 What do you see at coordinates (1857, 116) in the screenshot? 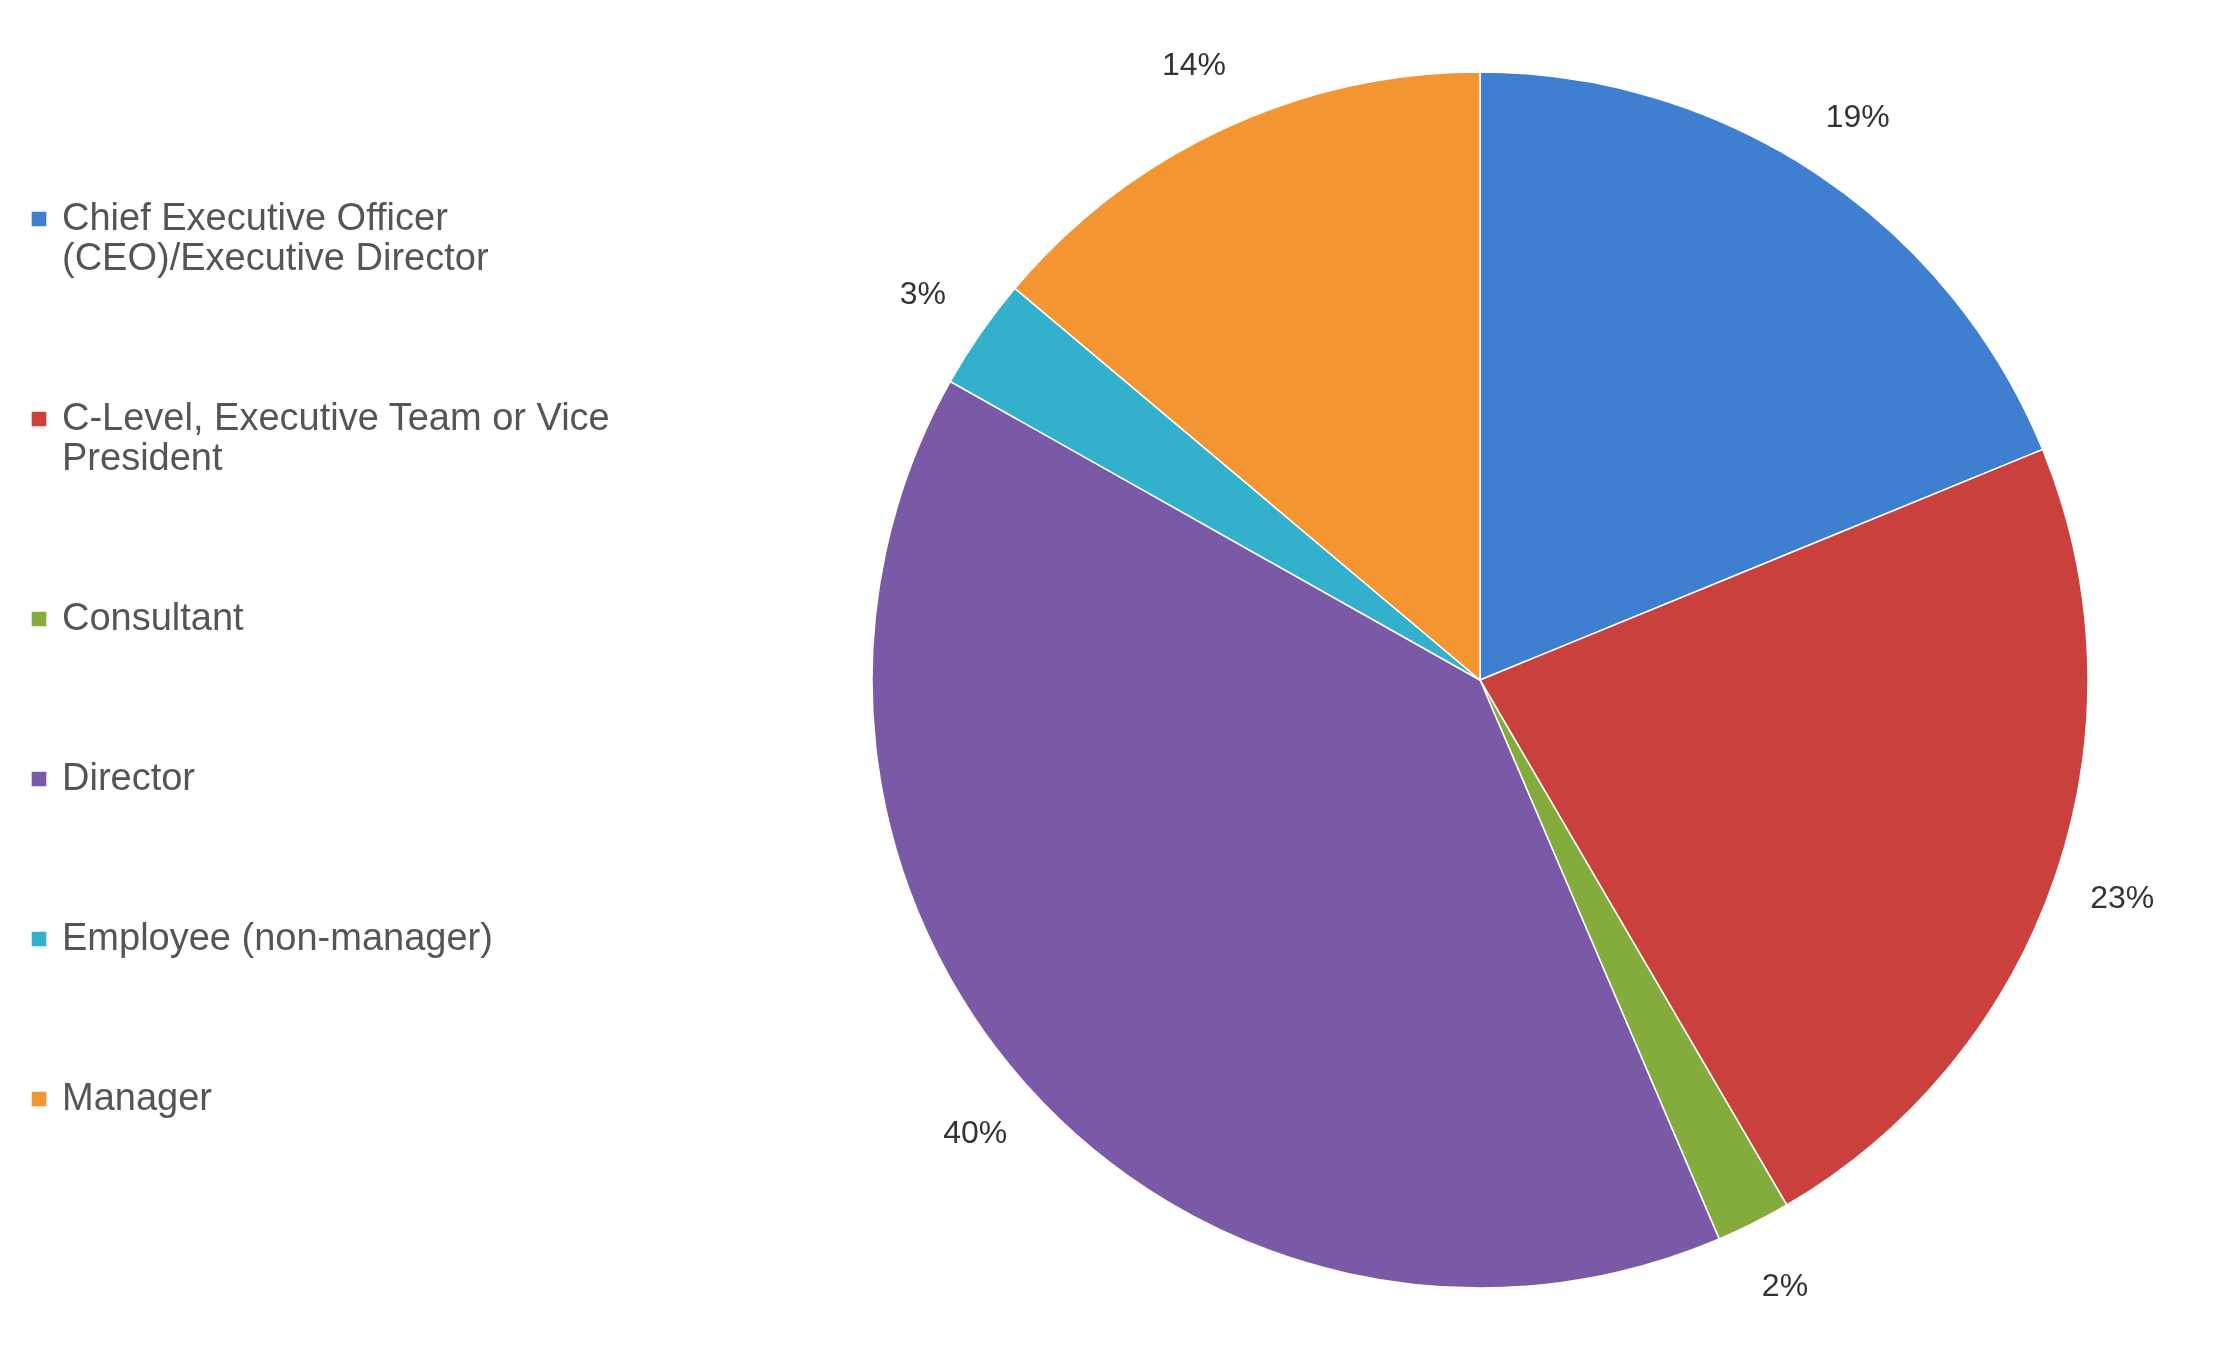
I see `data-label: 19%` at bounding box center [1857, 116].